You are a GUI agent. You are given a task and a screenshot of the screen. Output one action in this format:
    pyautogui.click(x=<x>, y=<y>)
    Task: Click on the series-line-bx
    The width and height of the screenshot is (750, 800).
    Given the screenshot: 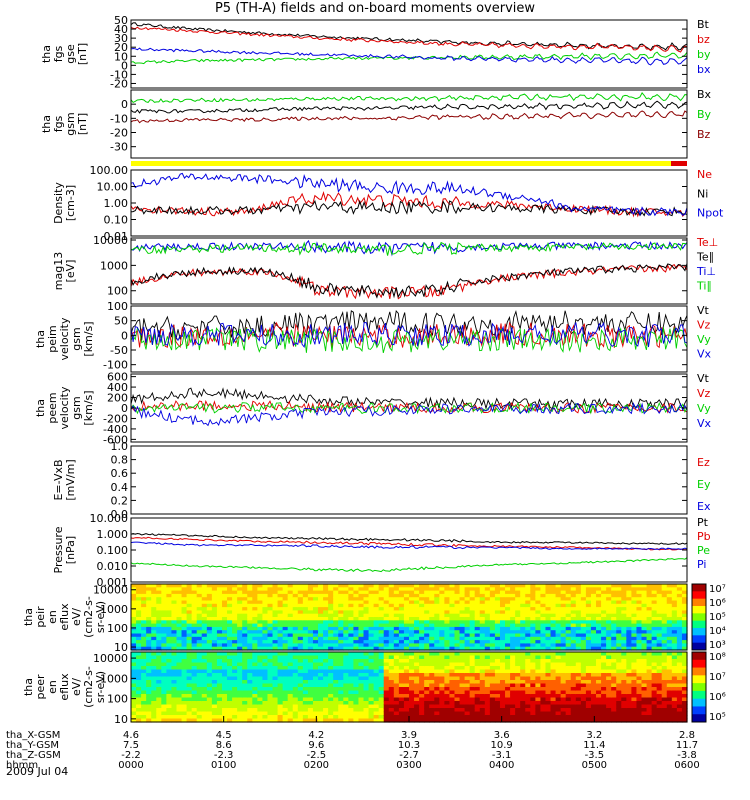 What is the action you would take?
    pyautogui.click(x=409, y=56)
    